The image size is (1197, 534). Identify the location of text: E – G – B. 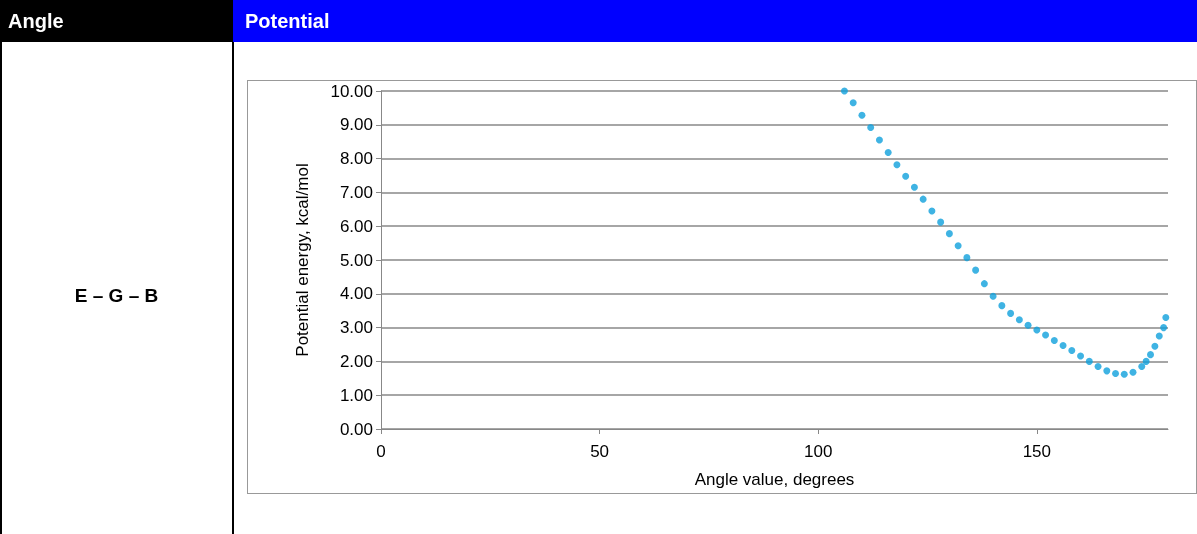
(116, 296).